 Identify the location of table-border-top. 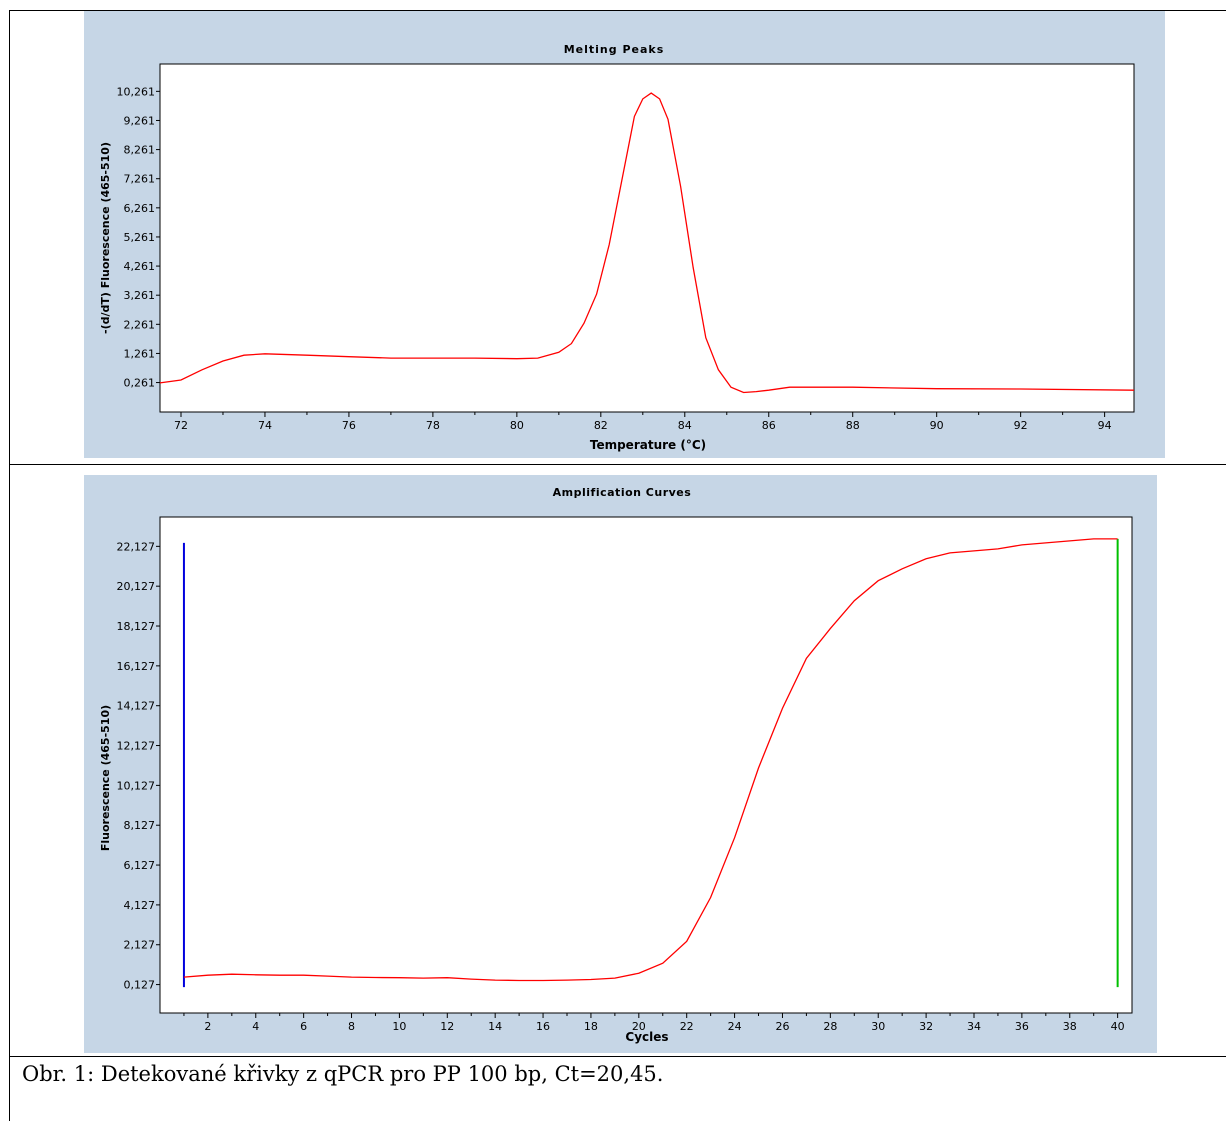
(617, 10).